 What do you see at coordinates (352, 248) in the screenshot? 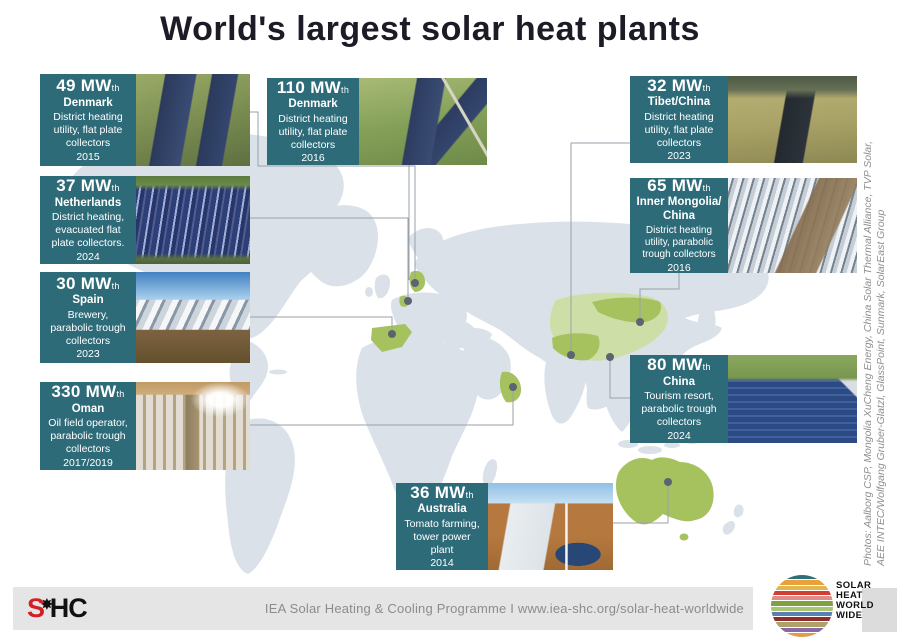
I see `map-iceland` at bounding box center [352, 248].